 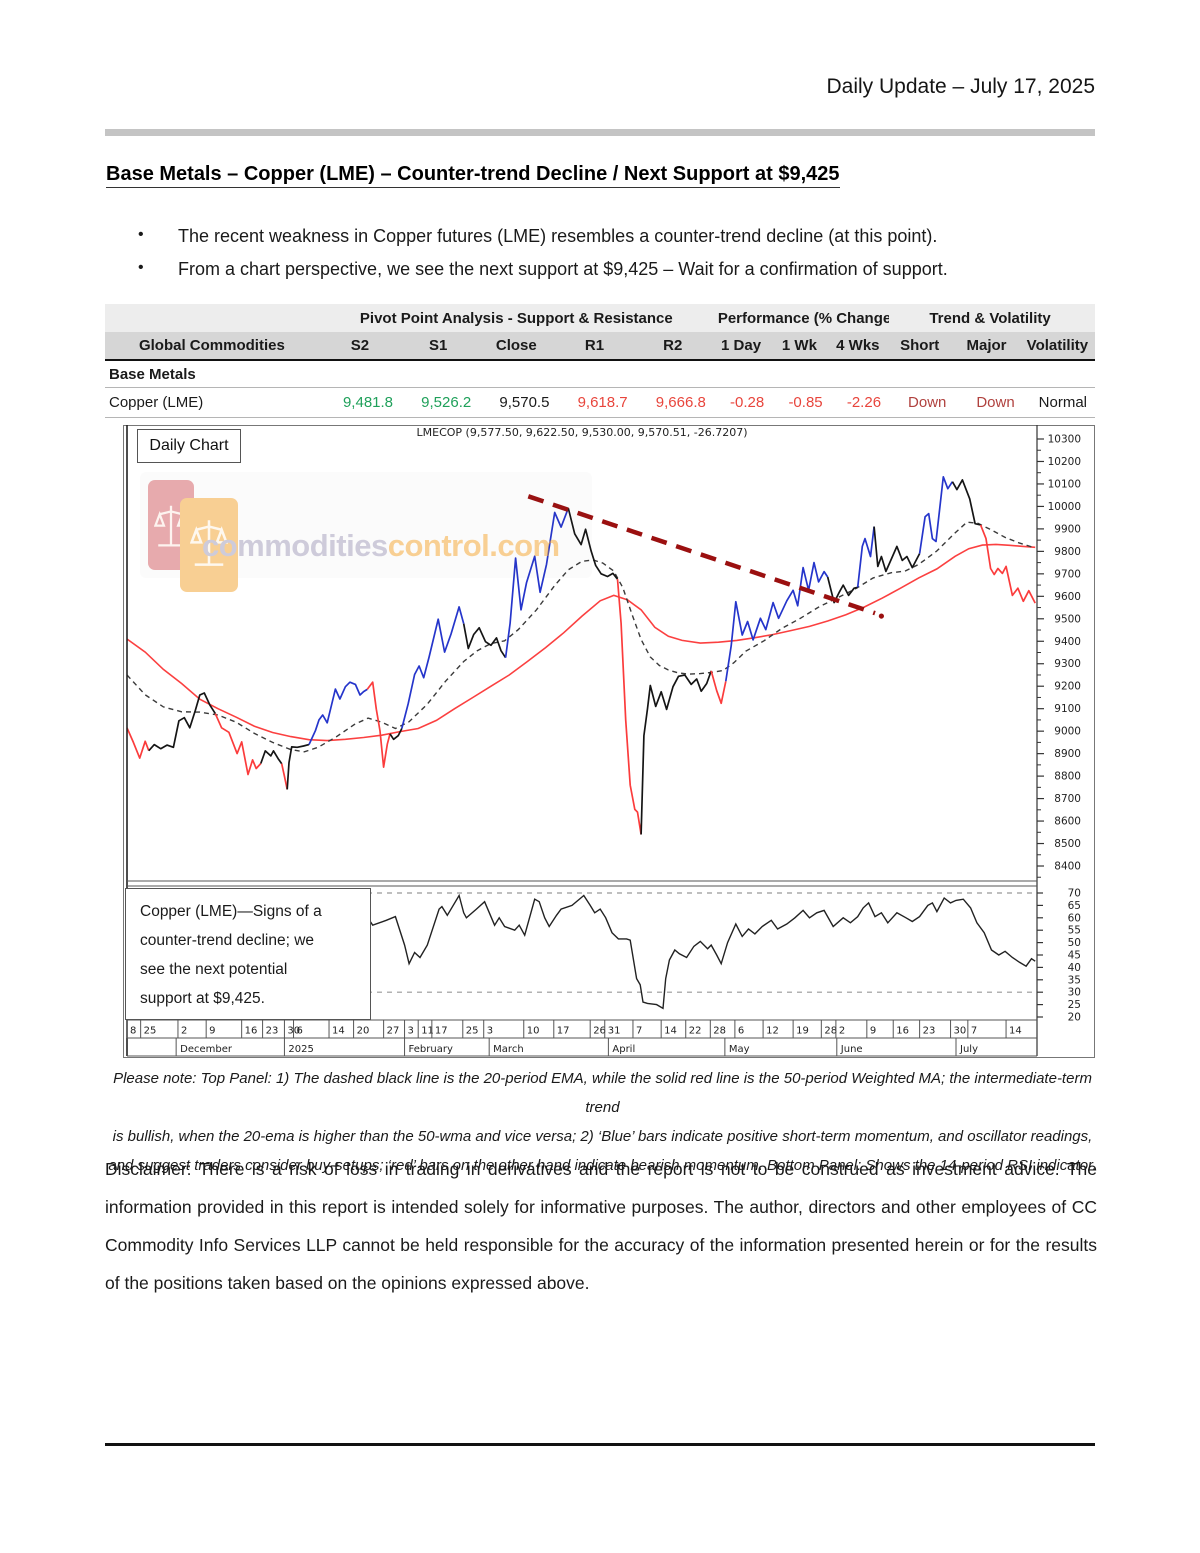 I want to click on svg-text: March, so click(x=508, y=1049).